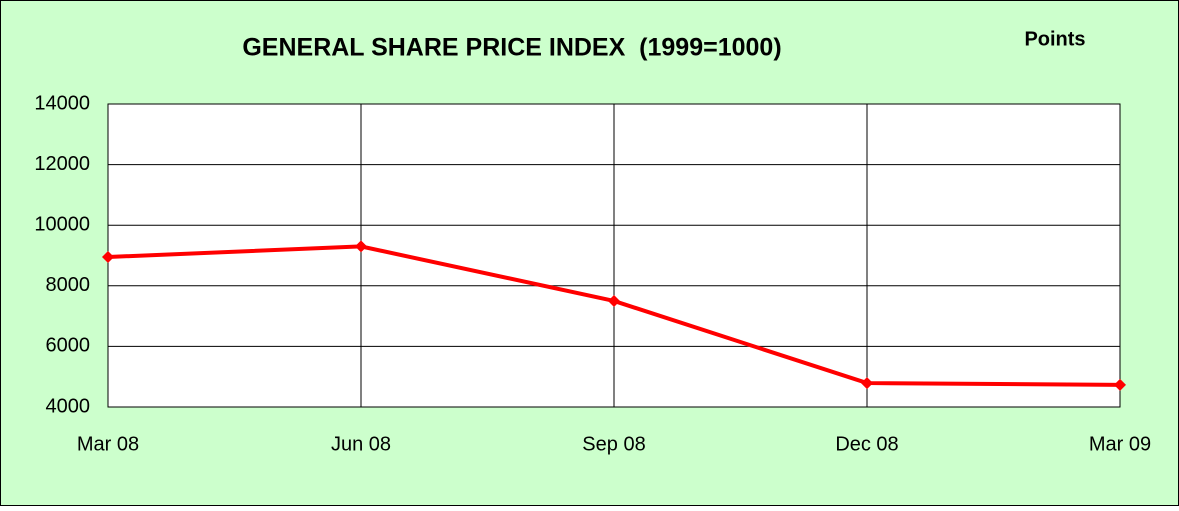  Describe the element at coordinates (62, 224) in the screenshot. I see `y-tick-label: 10000` at that location.